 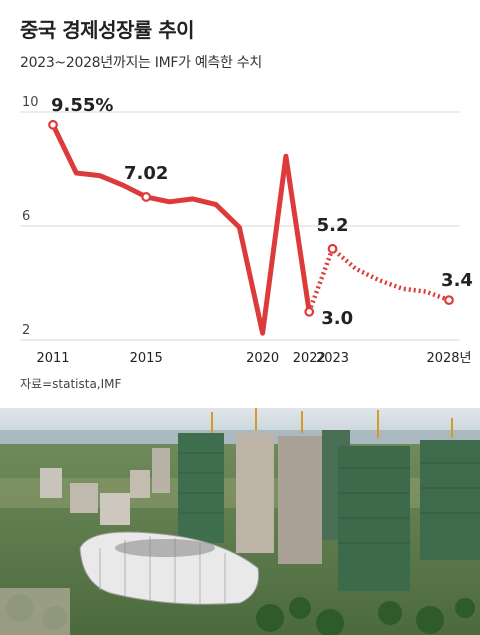 What do you see at coordinates (30, 102) in the screenshot?
I see `y-tick-label: 10` at bounding box center [30, 102].